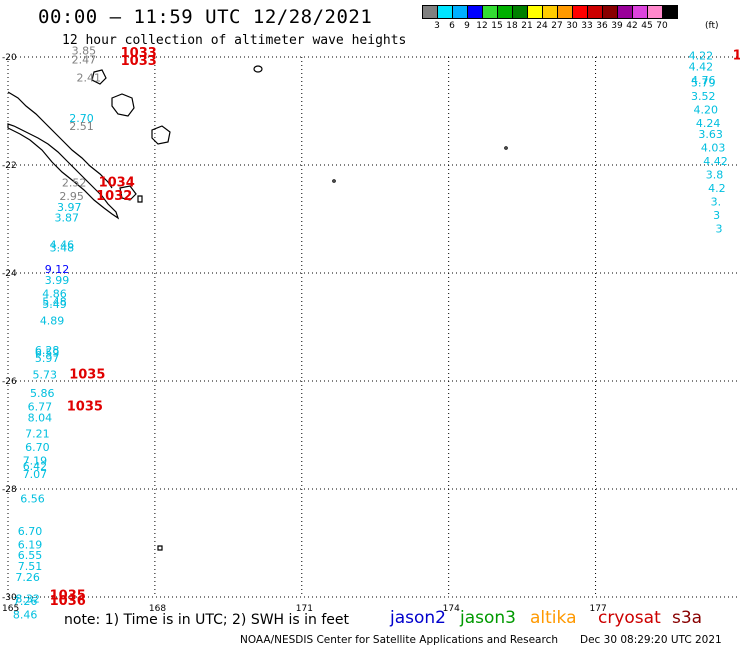 The width and height of the screenshot is (740, 650). What do you see at coordinates (40, 418) in the screenshot?
I see `wave-height-value: 8.04` at bounding box center [40, 418].